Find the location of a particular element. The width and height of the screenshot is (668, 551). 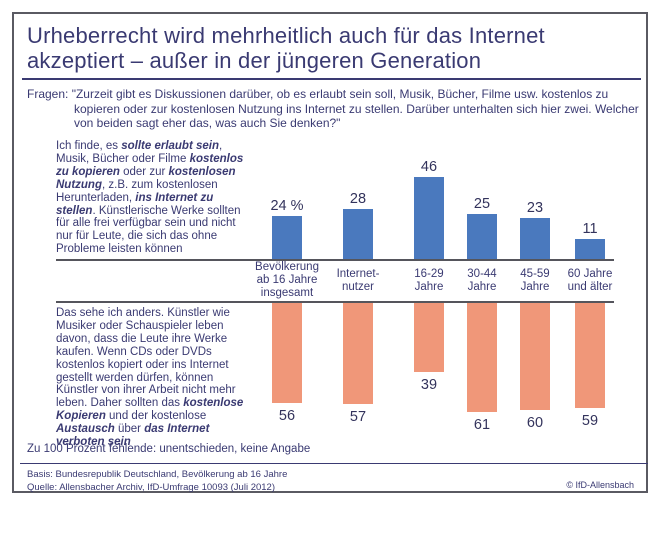

copyright-note: © IfD-Allensbach is located at coordinates (600, 485).